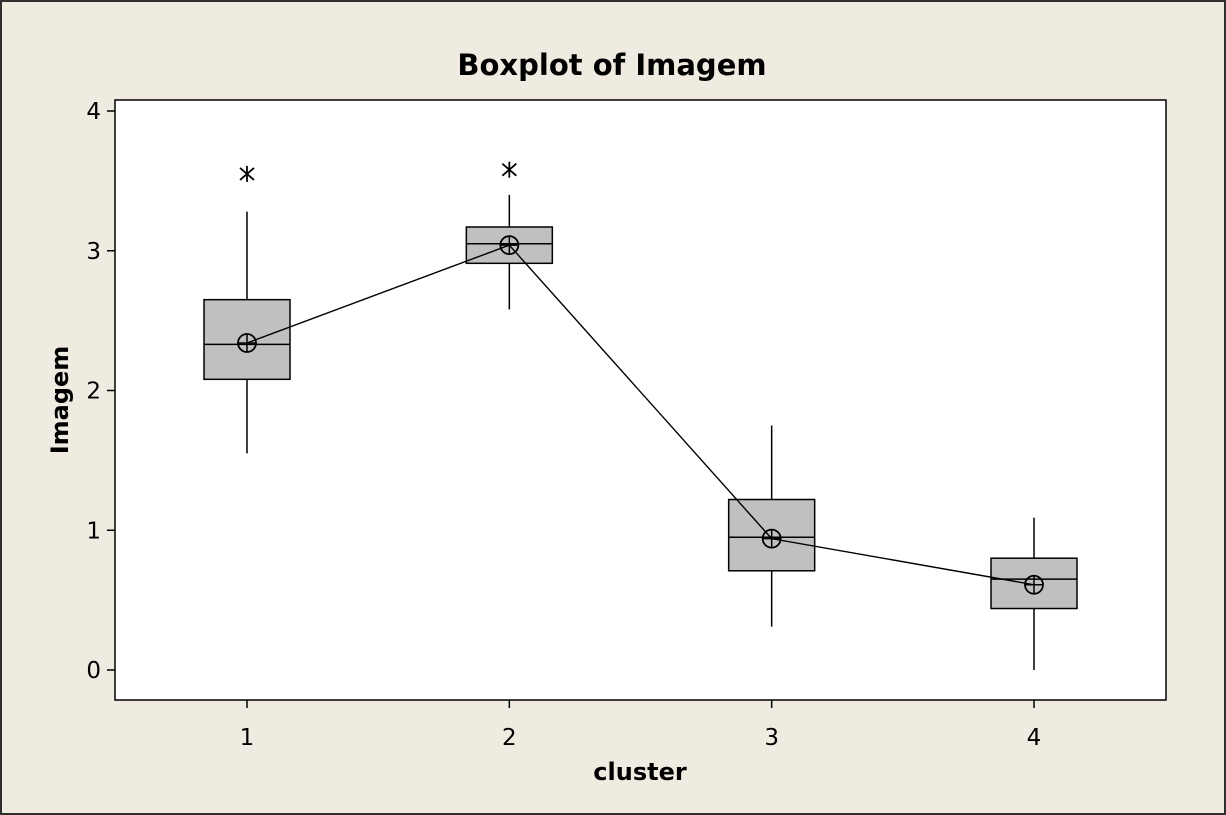 The height and width of the screenshot is (815, 1226). I want to click on x-tick-label: 2, so click(509, 738).